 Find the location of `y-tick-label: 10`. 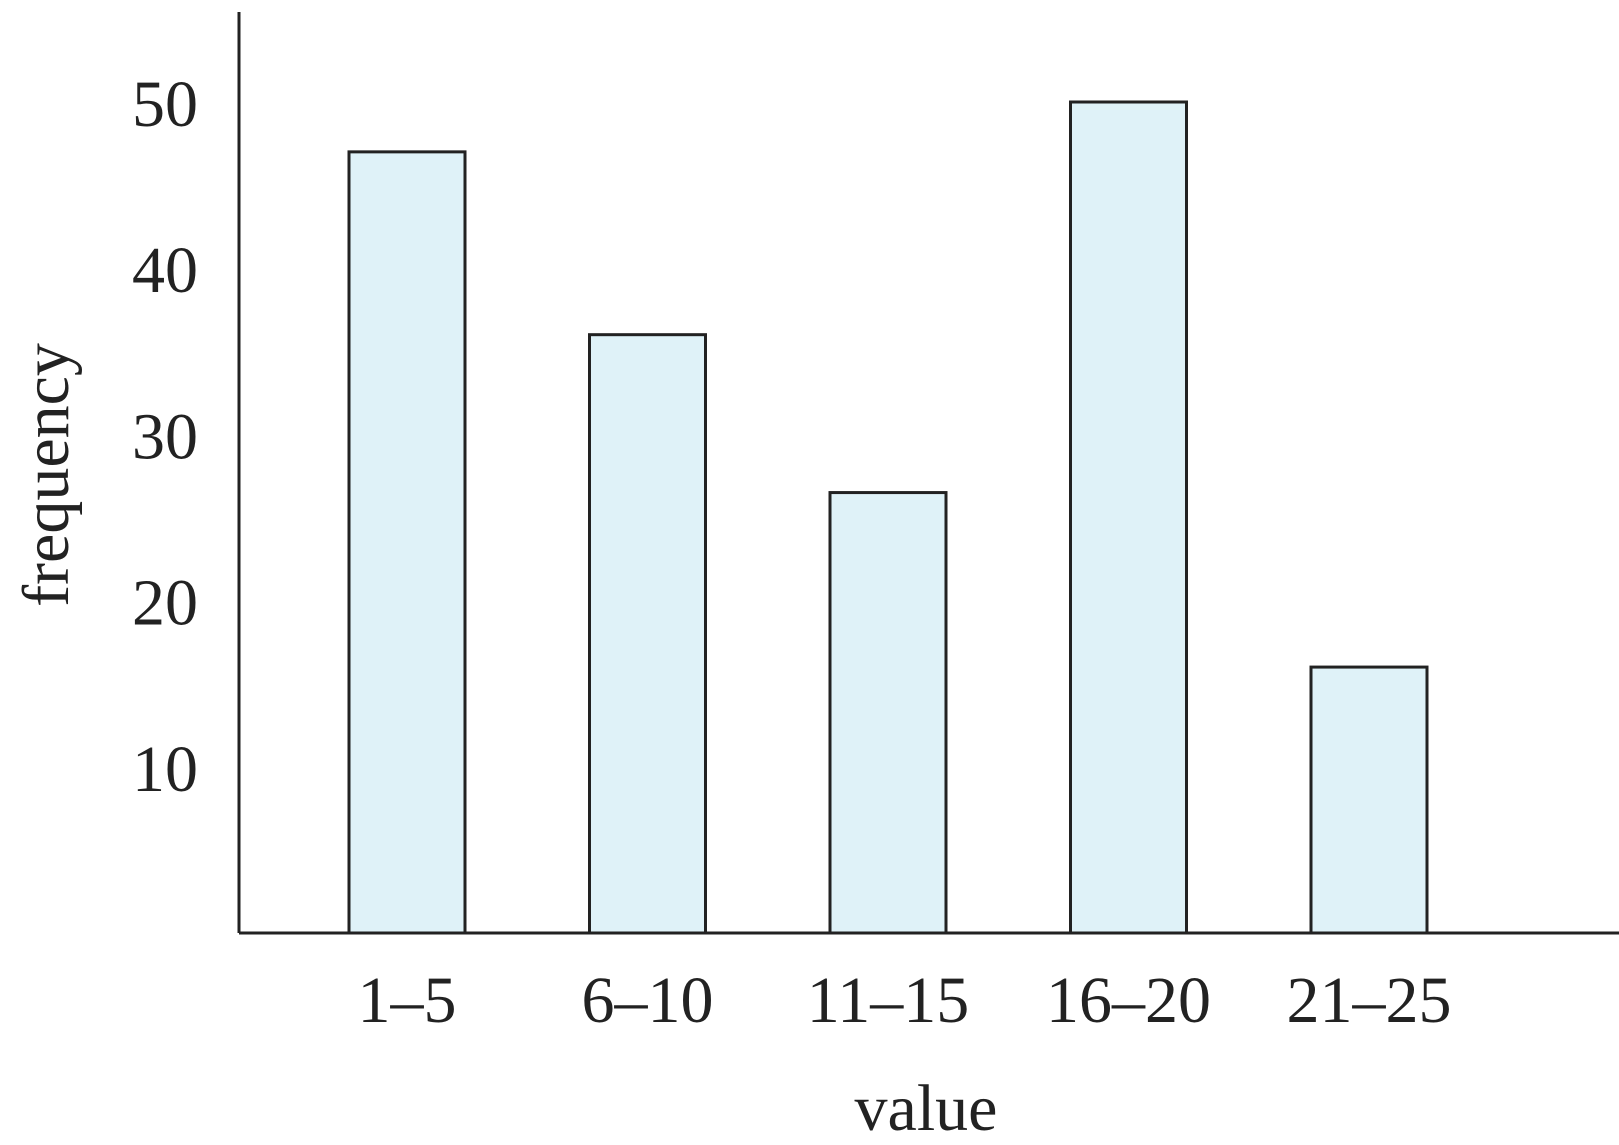

y-tick-label: 10 is located at coordinates (165, 769).